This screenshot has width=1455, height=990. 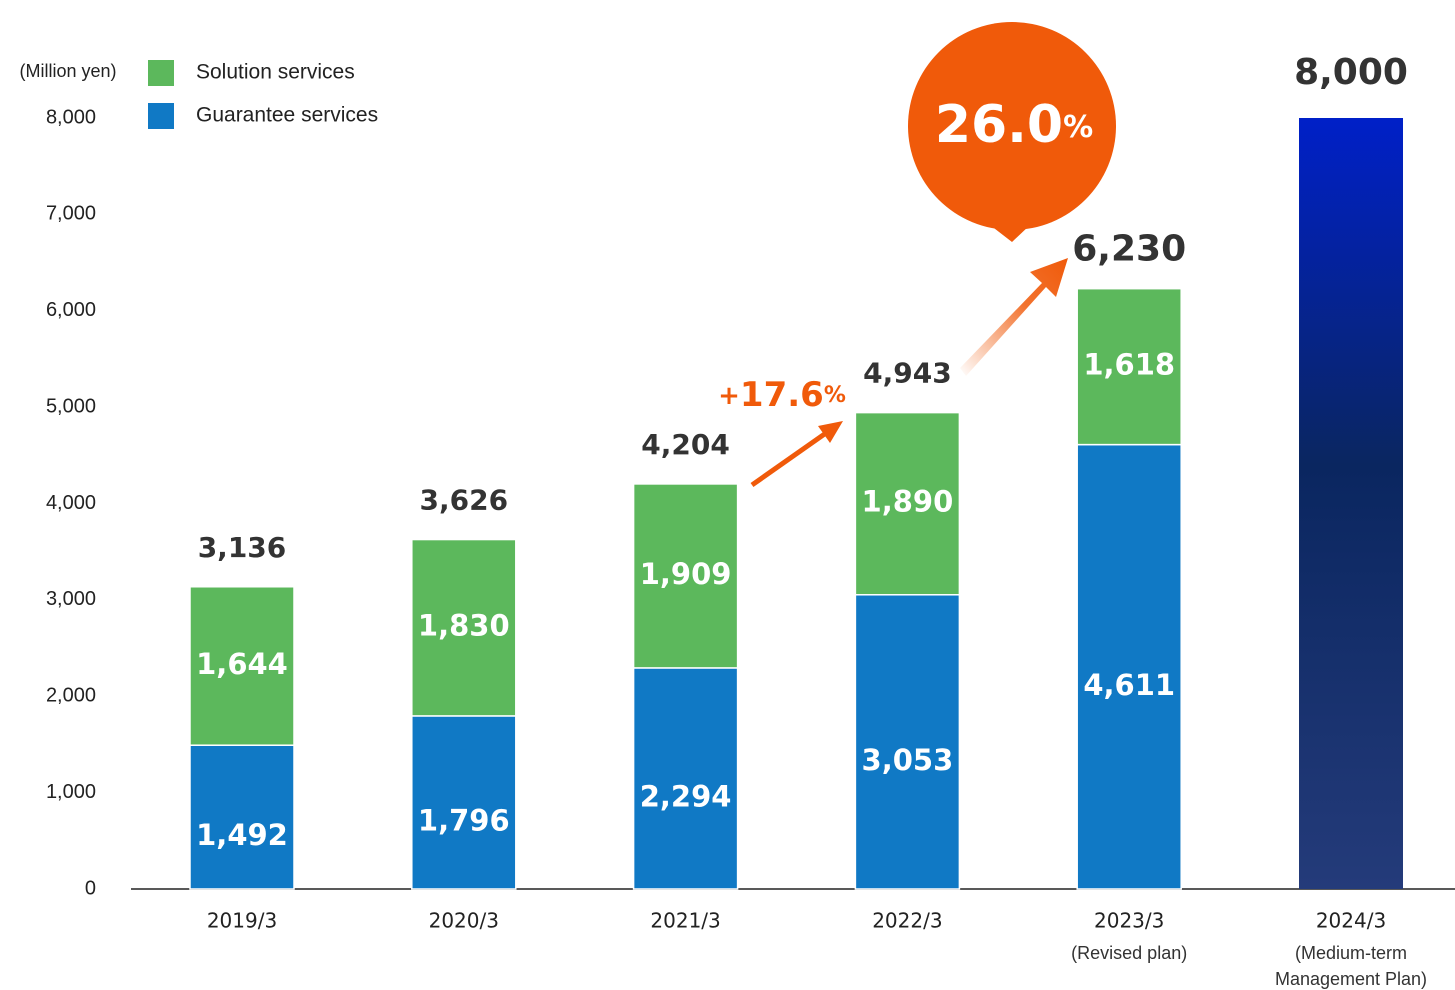 What do you see at coordinates (999, 125) in the screenshot?
I see `bubble-value: 26.0` at bounding box center [999, 125].